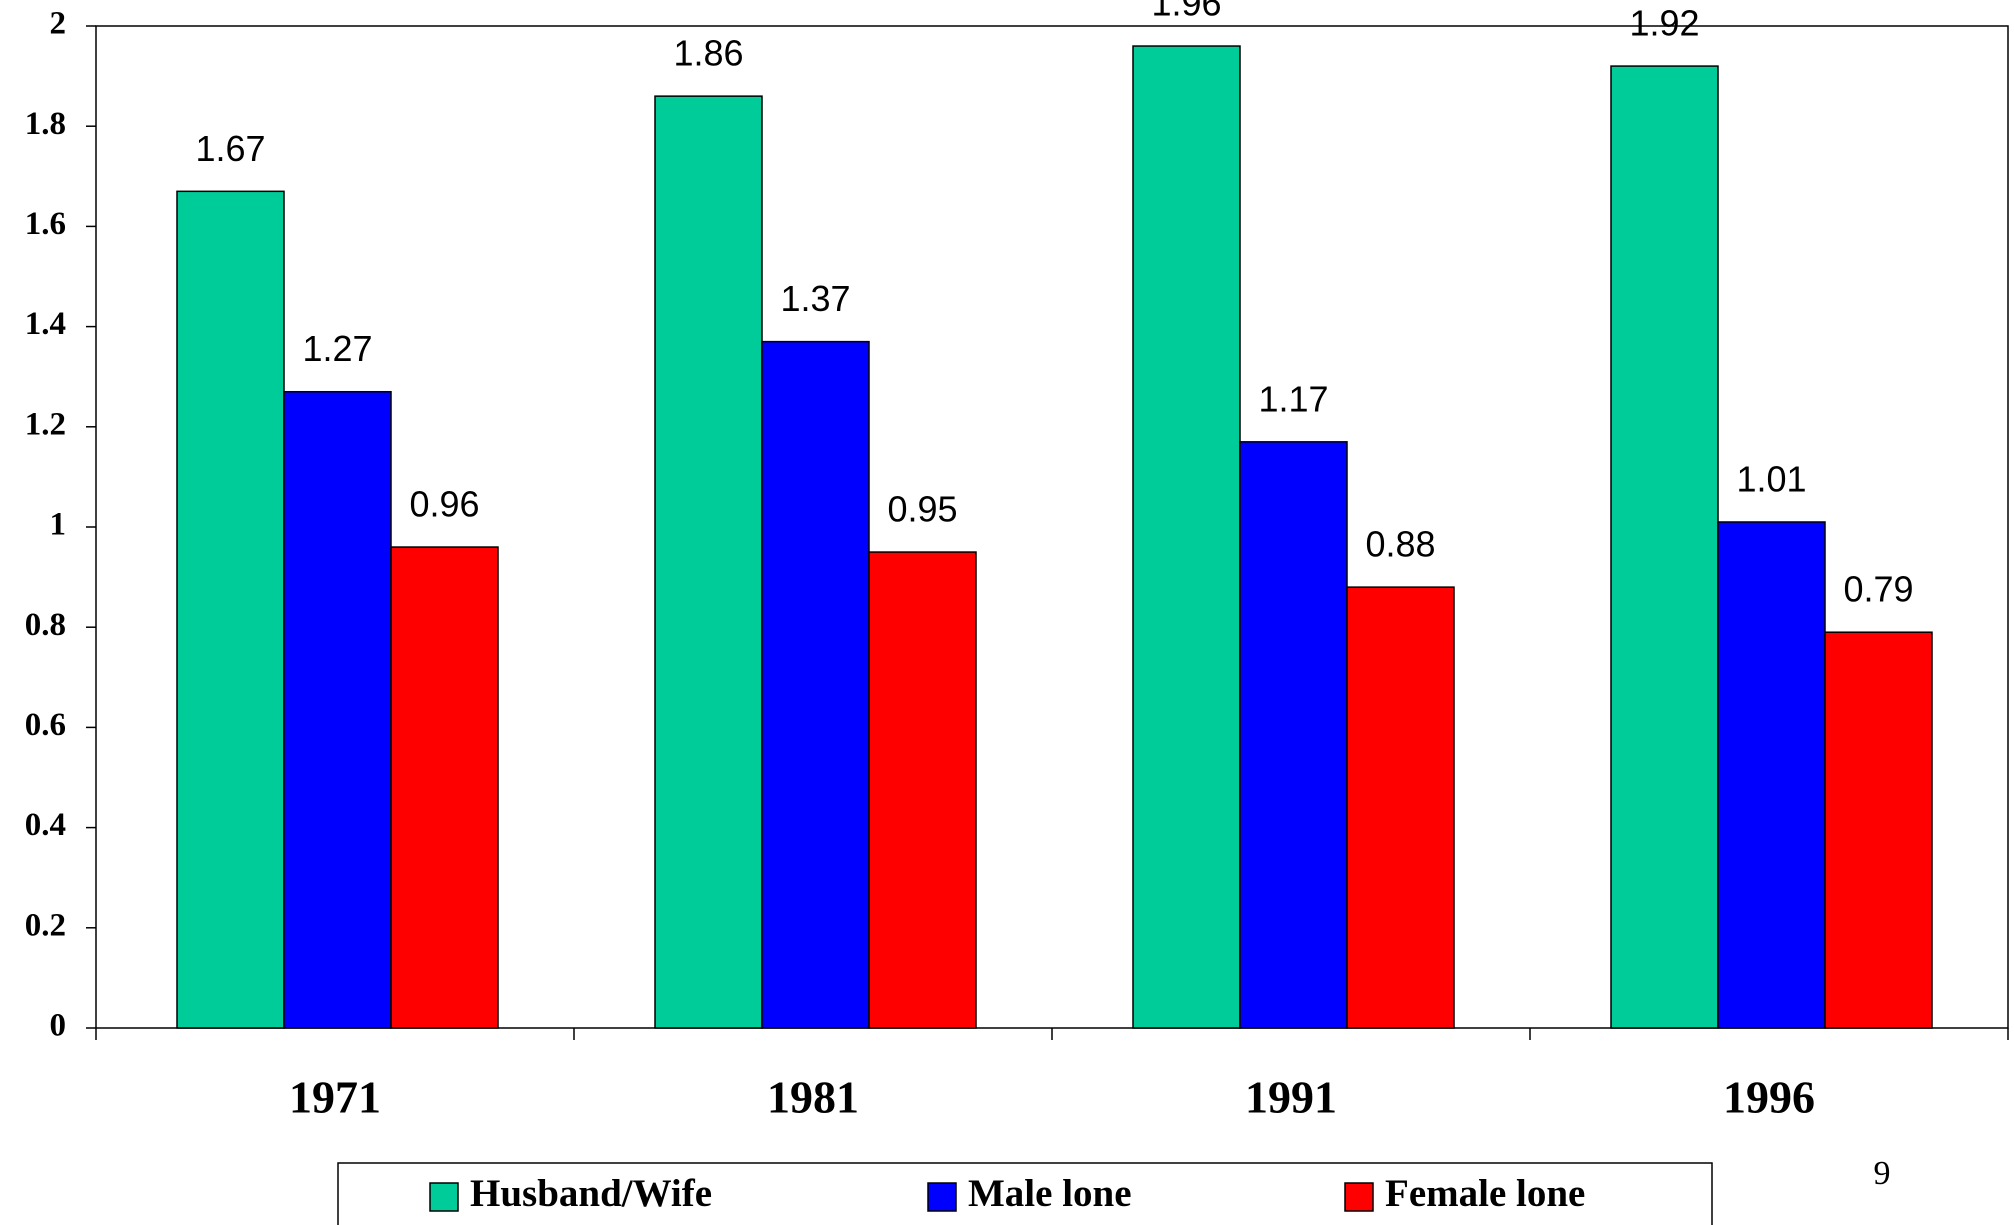  What do you see at coordinates (1878, 589) in the screenshot?
I see `data-label: 0.79` at bounding box center [1878, 589].